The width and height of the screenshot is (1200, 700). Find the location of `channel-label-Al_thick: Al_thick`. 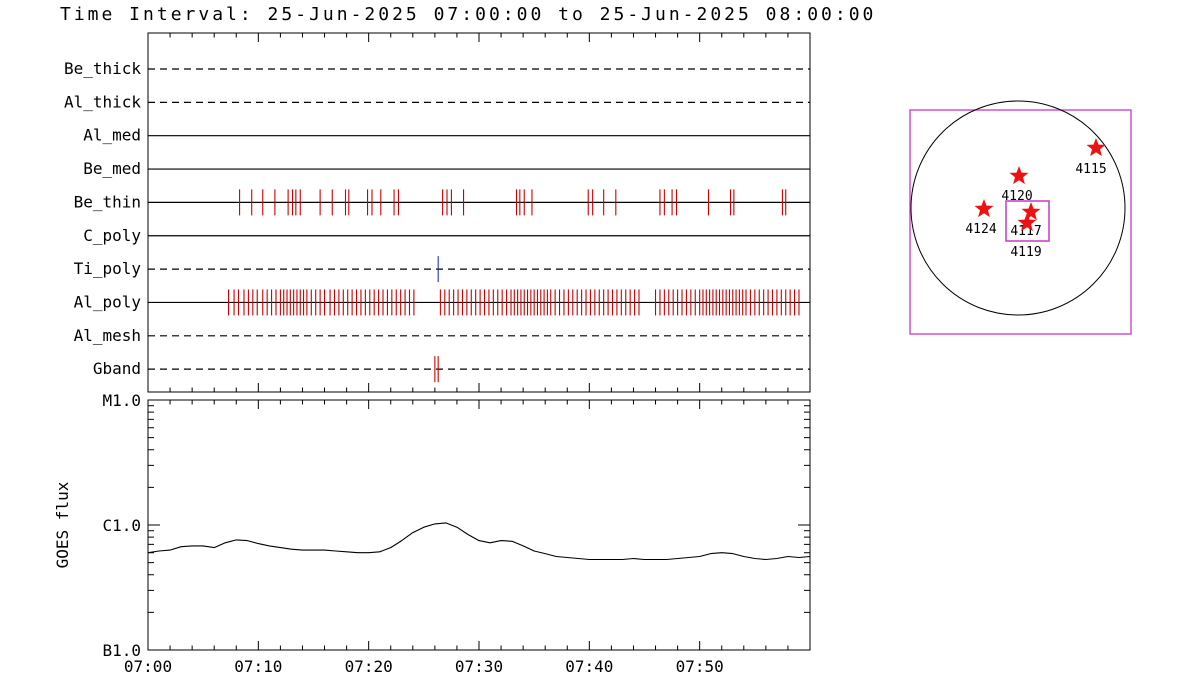

channel-label-Al_thick: Al_thick is located at coordinates (102, 101).